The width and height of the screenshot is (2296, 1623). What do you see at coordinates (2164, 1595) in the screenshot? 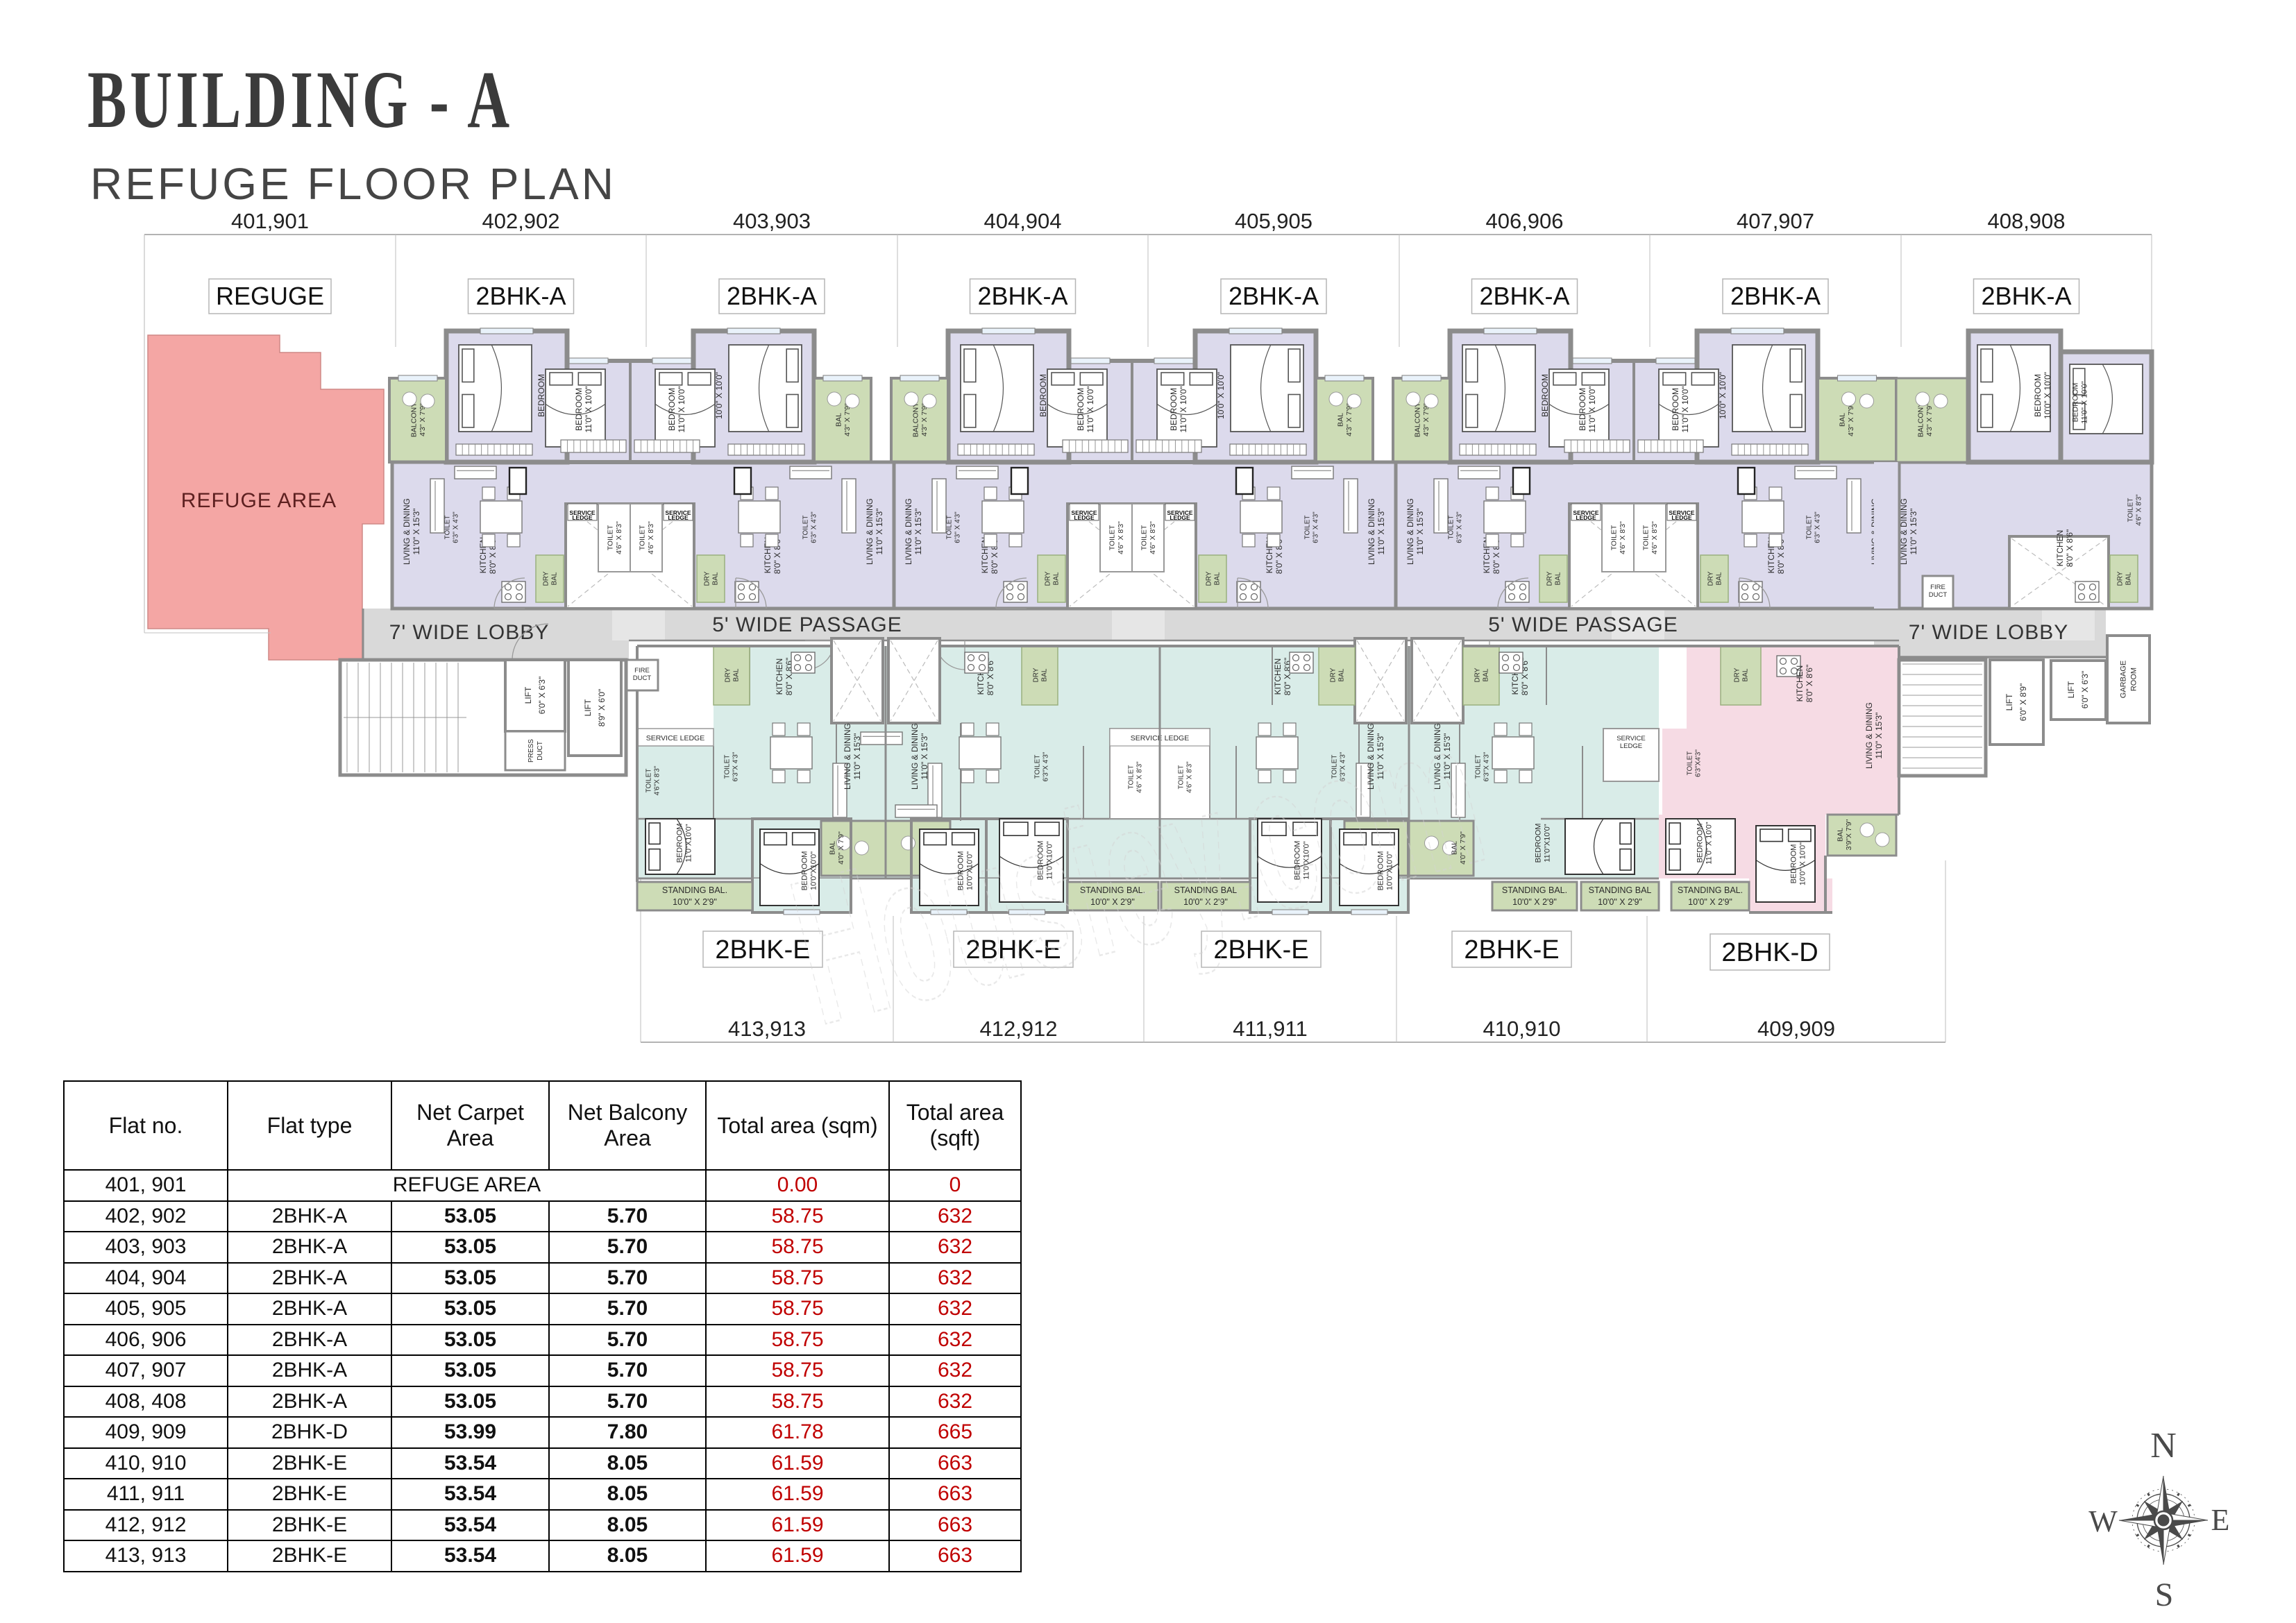
I see `svg-text: S` at bounding box center [2164, 1595].